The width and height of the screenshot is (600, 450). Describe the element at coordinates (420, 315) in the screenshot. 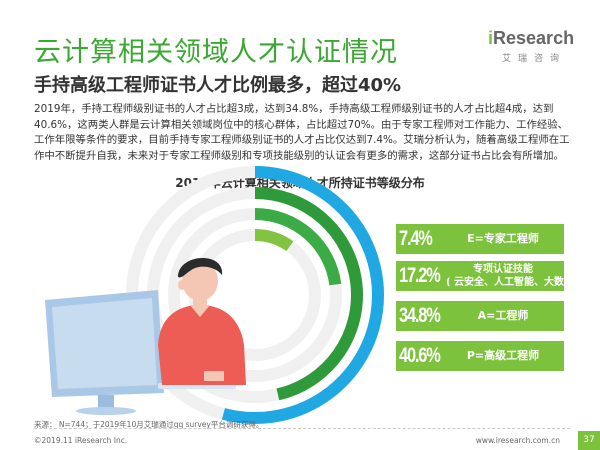

I see `badge-value: 34.8%` at that location.